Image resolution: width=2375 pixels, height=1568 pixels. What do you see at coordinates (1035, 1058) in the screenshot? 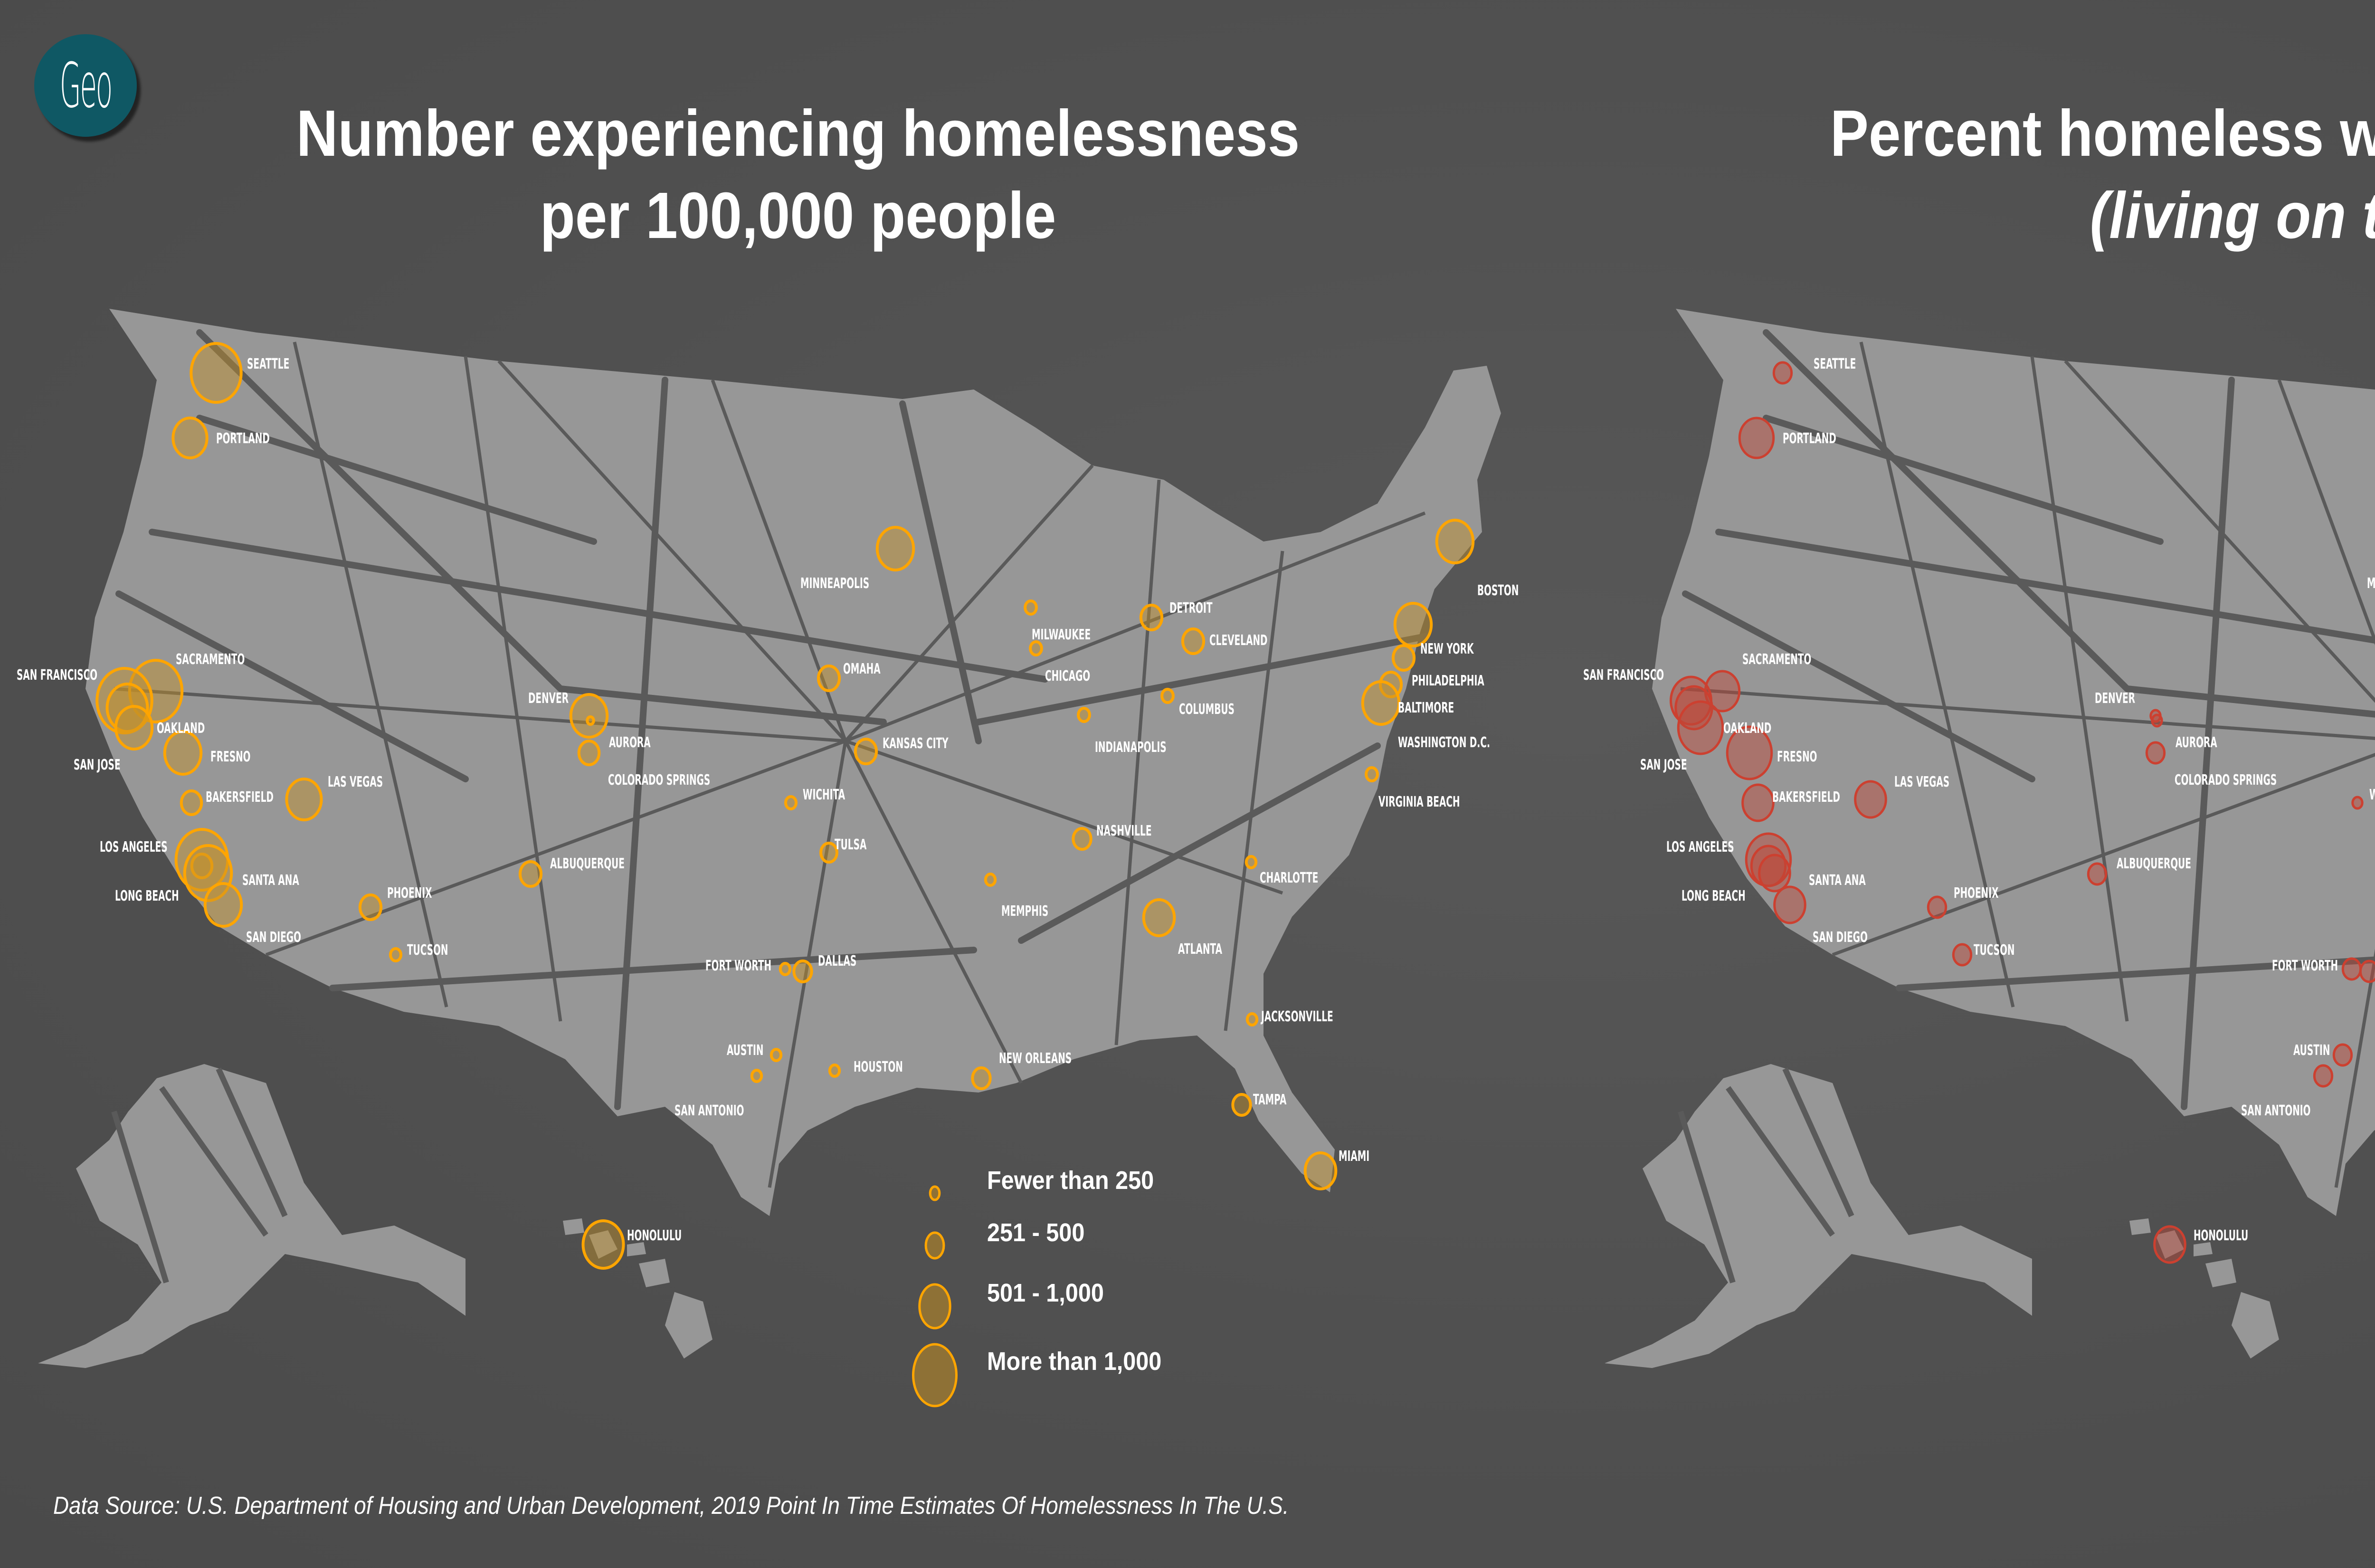
I see `city-label: NEW ORLEANS` at bounding box center [1035, 1058].